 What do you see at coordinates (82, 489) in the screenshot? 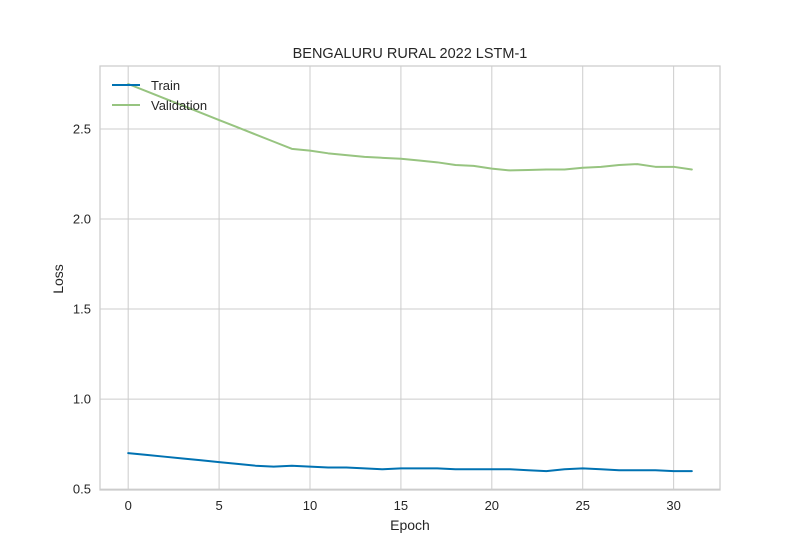
I see `y-tick-label: 0.5` at bounding box center [82, 489].